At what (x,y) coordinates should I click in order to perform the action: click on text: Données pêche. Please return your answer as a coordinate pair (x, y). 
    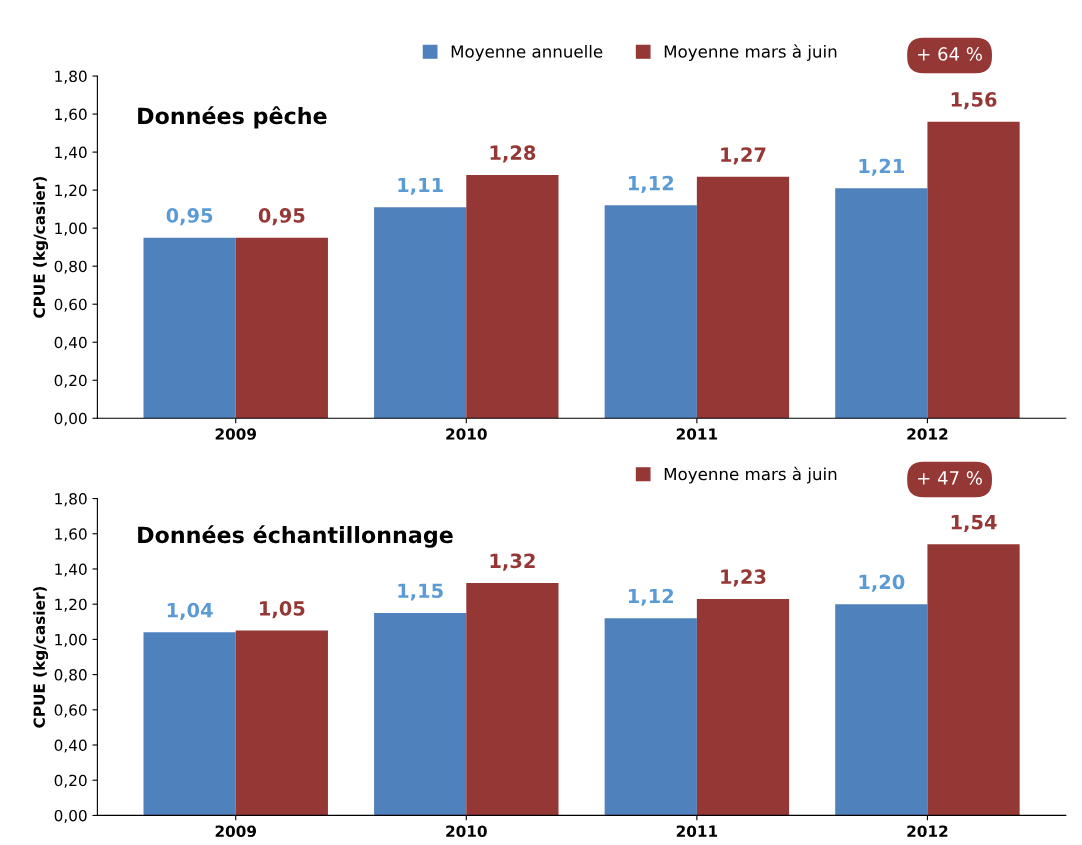
    Looking at the image, I should click on (232, 117).